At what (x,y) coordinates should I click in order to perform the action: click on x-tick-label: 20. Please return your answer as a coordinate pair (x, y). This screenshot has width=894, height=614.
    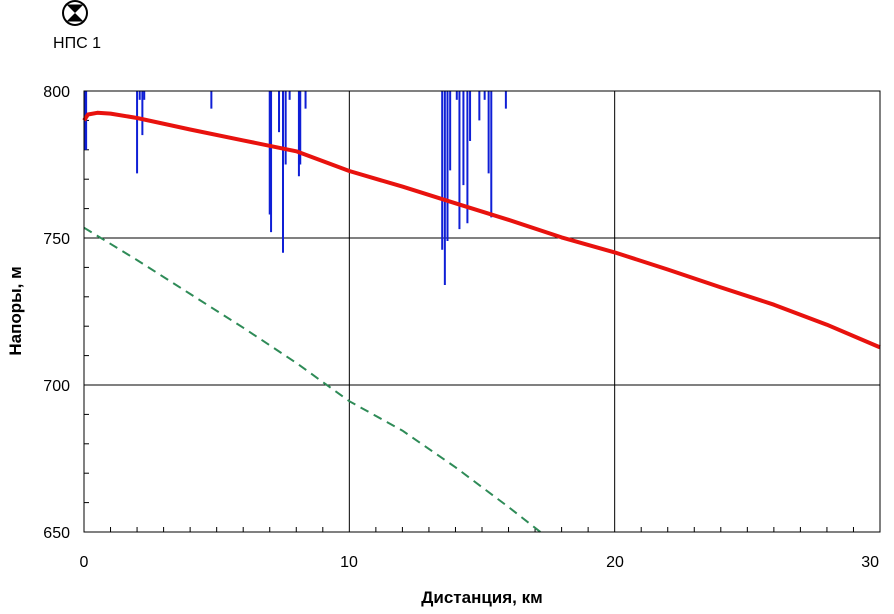
    Looking at the image, I should click on (615, 562).